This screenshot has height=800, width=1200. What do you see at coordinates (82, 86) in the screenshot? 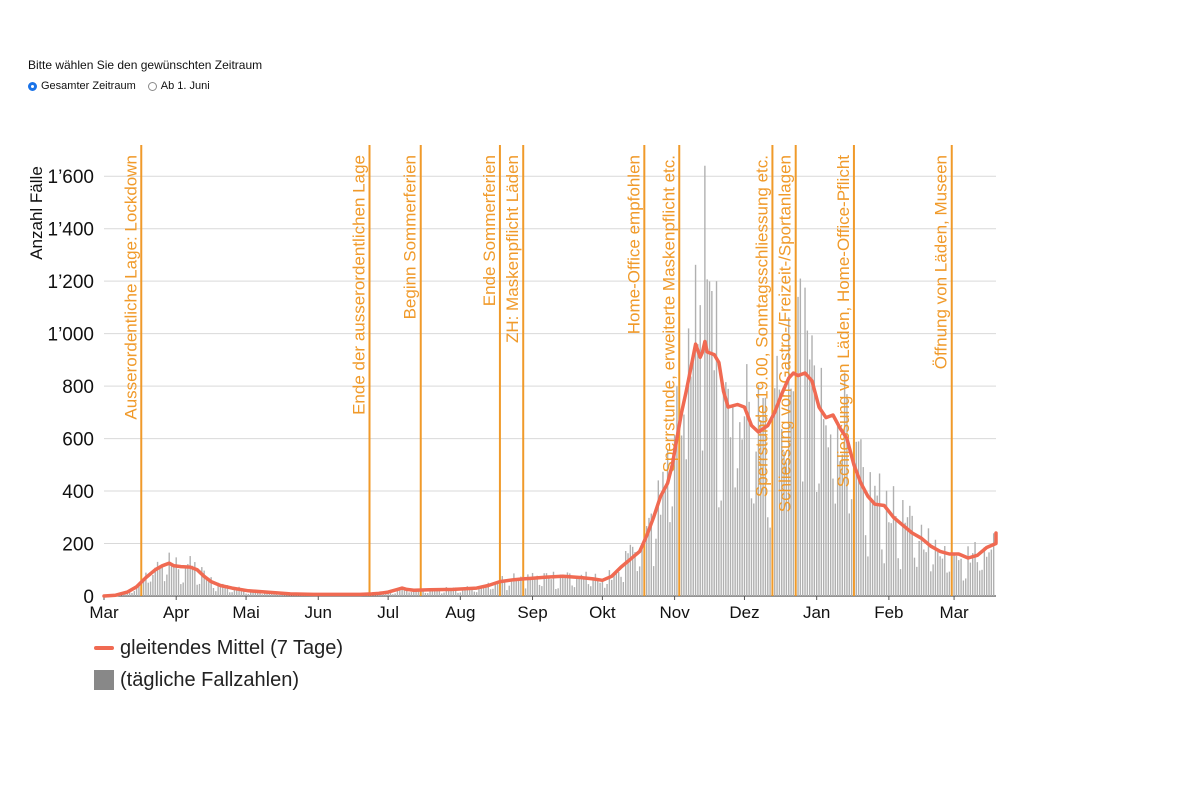
I see `radio-option-gesamter-zeitraum: Gesamter Zeitraum` at bounding box center [82, 86].